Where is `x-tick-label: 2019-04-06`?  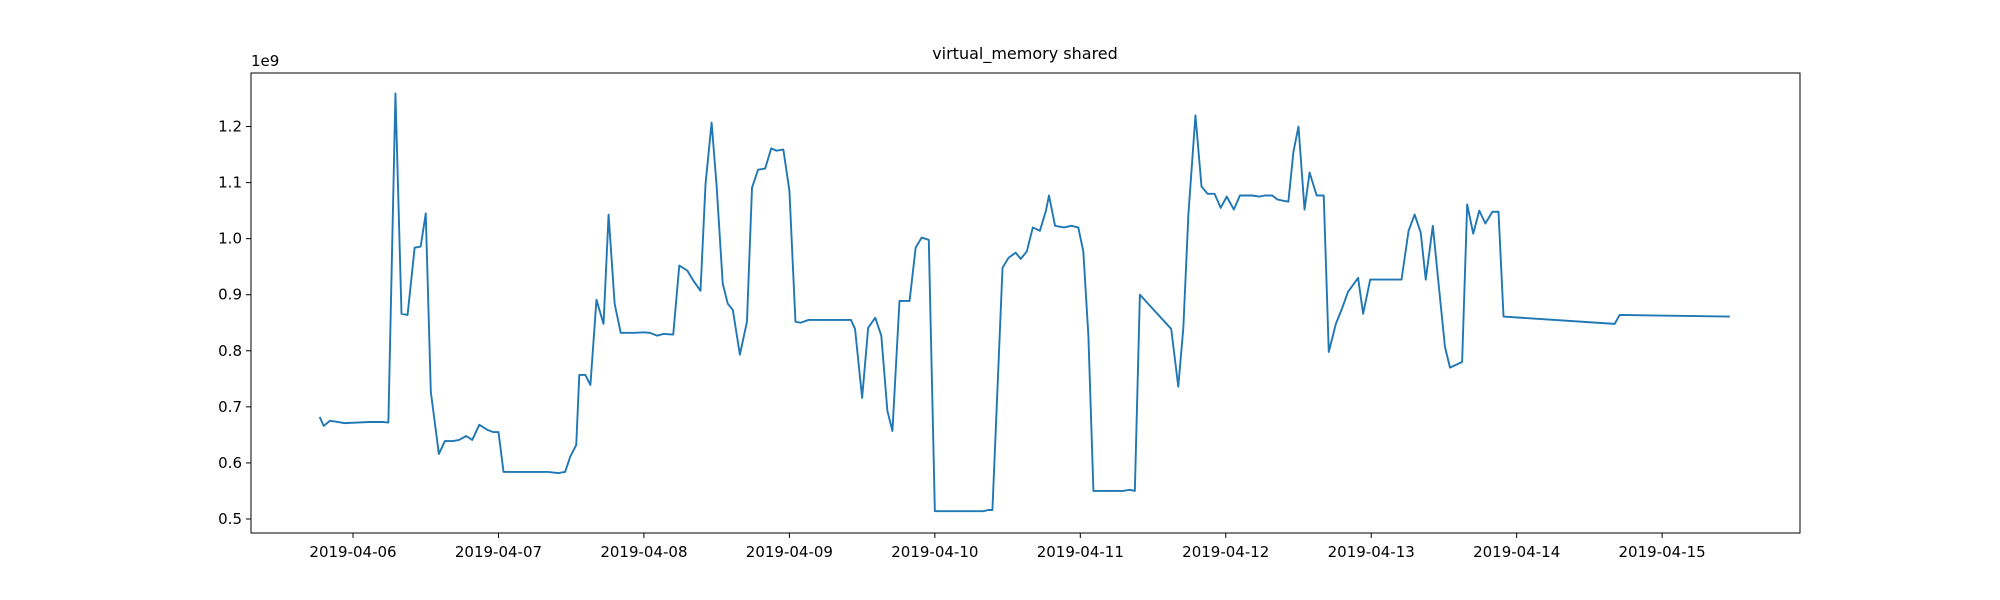 x-tick-label: 2019-04-06 is located at coordinates (352, 552).